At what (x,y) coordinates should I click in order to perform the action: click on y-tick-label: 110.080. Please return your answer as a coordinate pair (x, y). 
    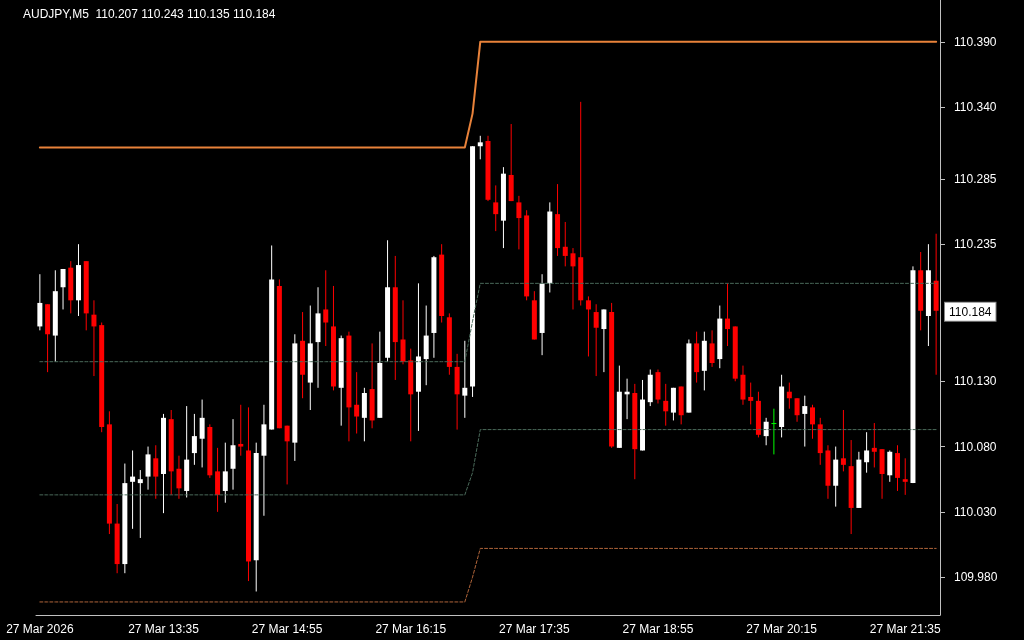
    Looking at the image, I should click on (975, 446).